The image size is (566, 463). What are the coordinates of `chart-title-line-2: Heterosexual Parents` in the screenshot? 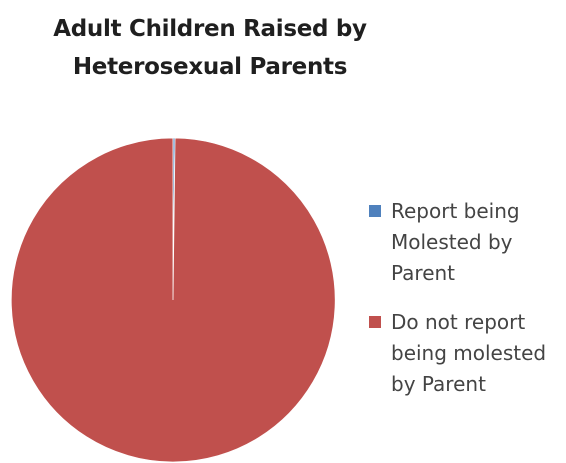 It's located at (210, 67).